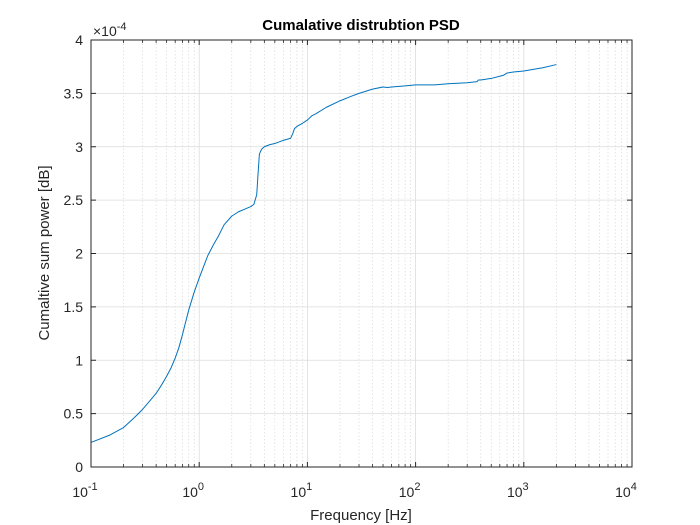 The image size is (700, 525). What do you see at coordinates (634, 487) in the screenshot?
I see `x-tick-exponent: 4` at bounding box center [634, 487].